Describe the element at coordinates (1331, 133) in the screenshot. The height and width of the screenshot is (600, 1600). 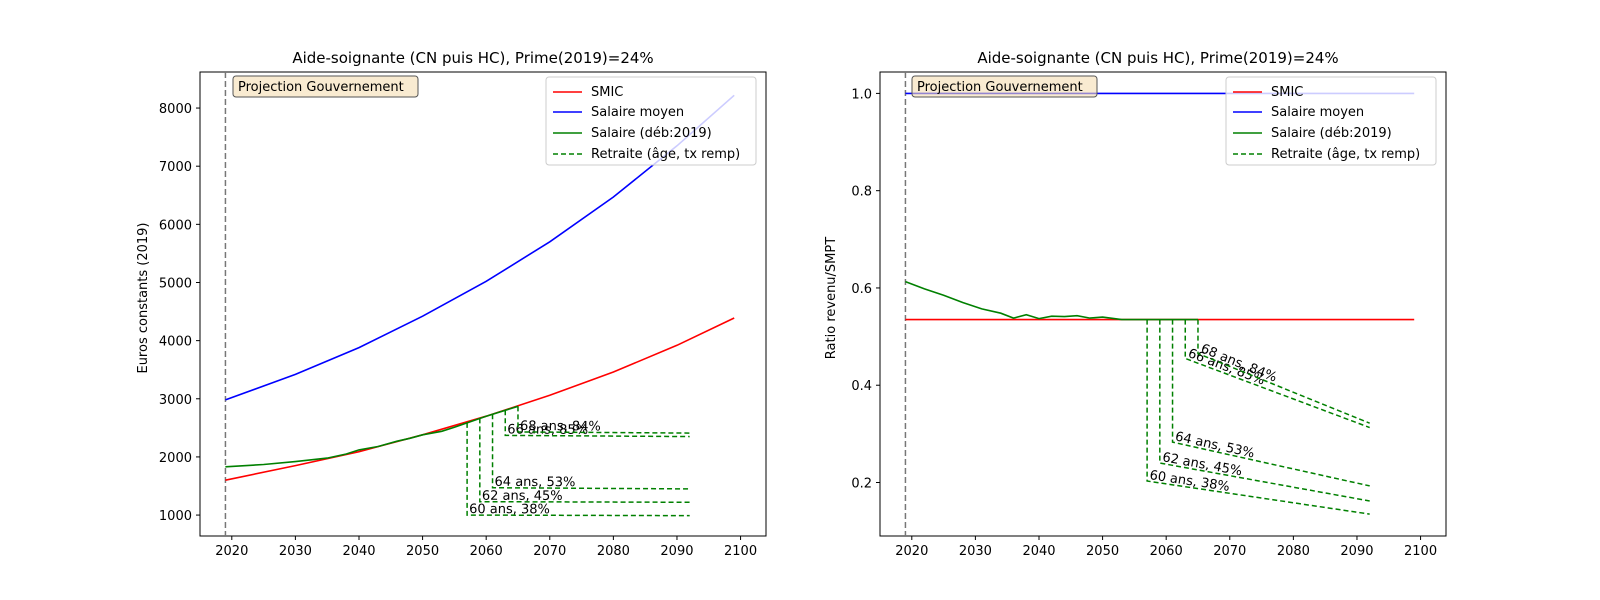
I see `right-legend-salaire: Salaire (déb:2019)` at that location.